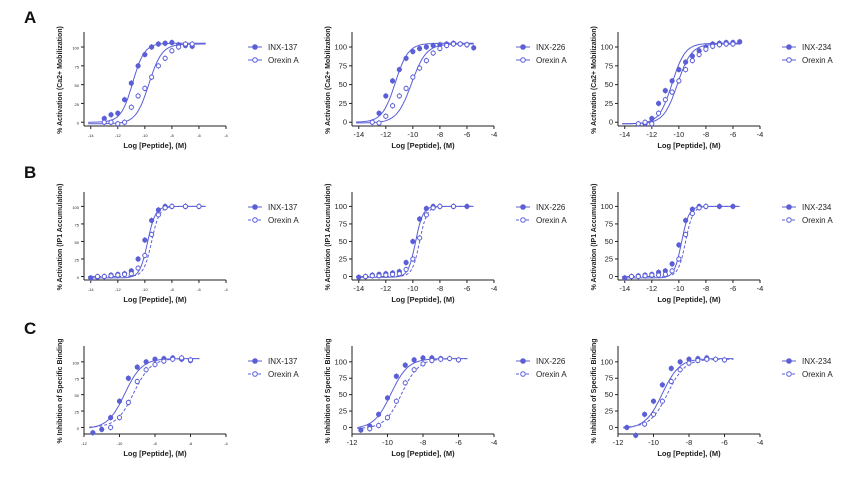  I want to click on y-tick-label: 75, so click(77, 224).